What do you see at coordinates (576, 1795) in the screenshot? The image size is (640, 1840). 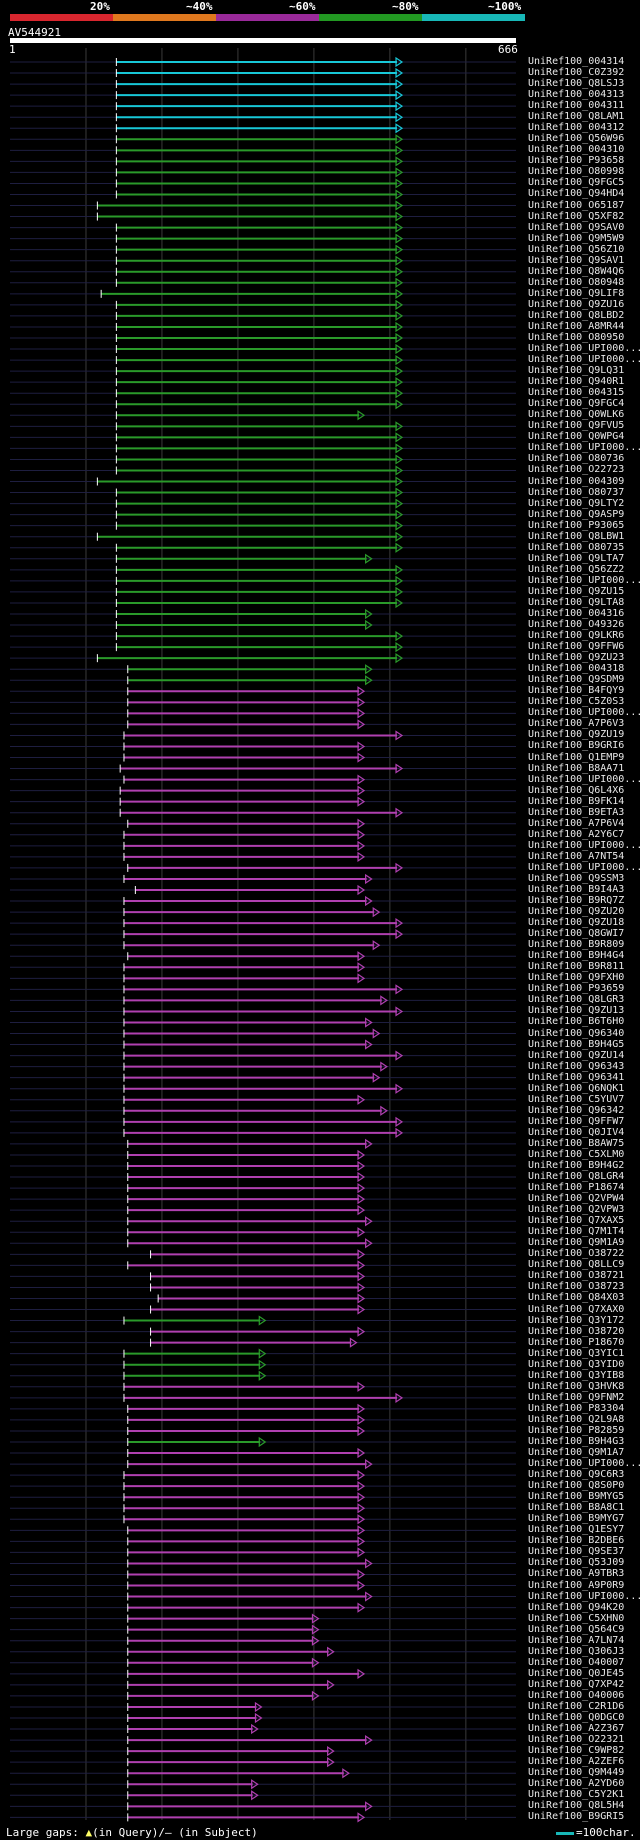 I see `hit-label: UniRef100_C5Y2K1` at bounding box center [576, 1795].